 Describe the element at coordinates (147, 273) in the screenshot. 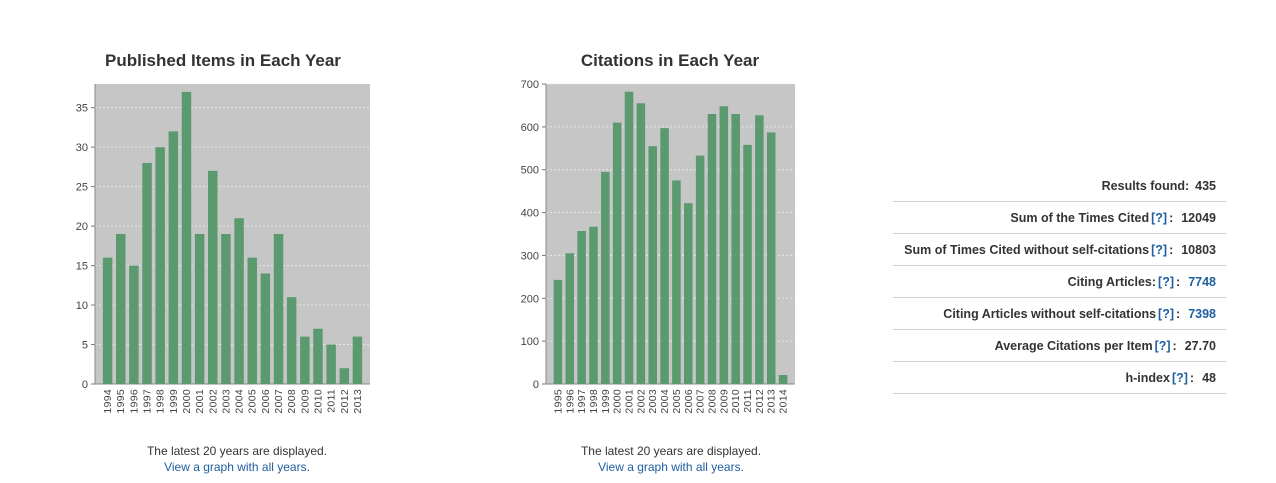

I see `published-bar-1997` at that location.